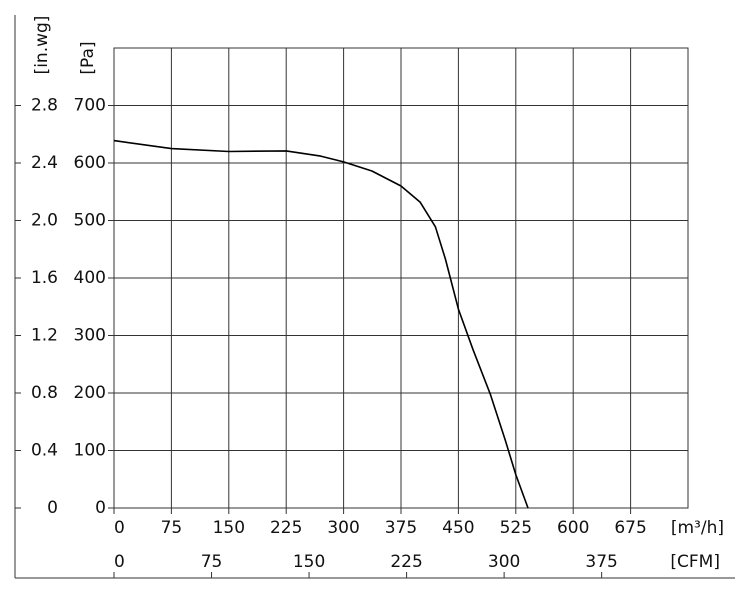  What do you see at coordinates (697, 528) in the screenshot?
I see `x-label: [m³/h]` at bounding box center [697, 528].